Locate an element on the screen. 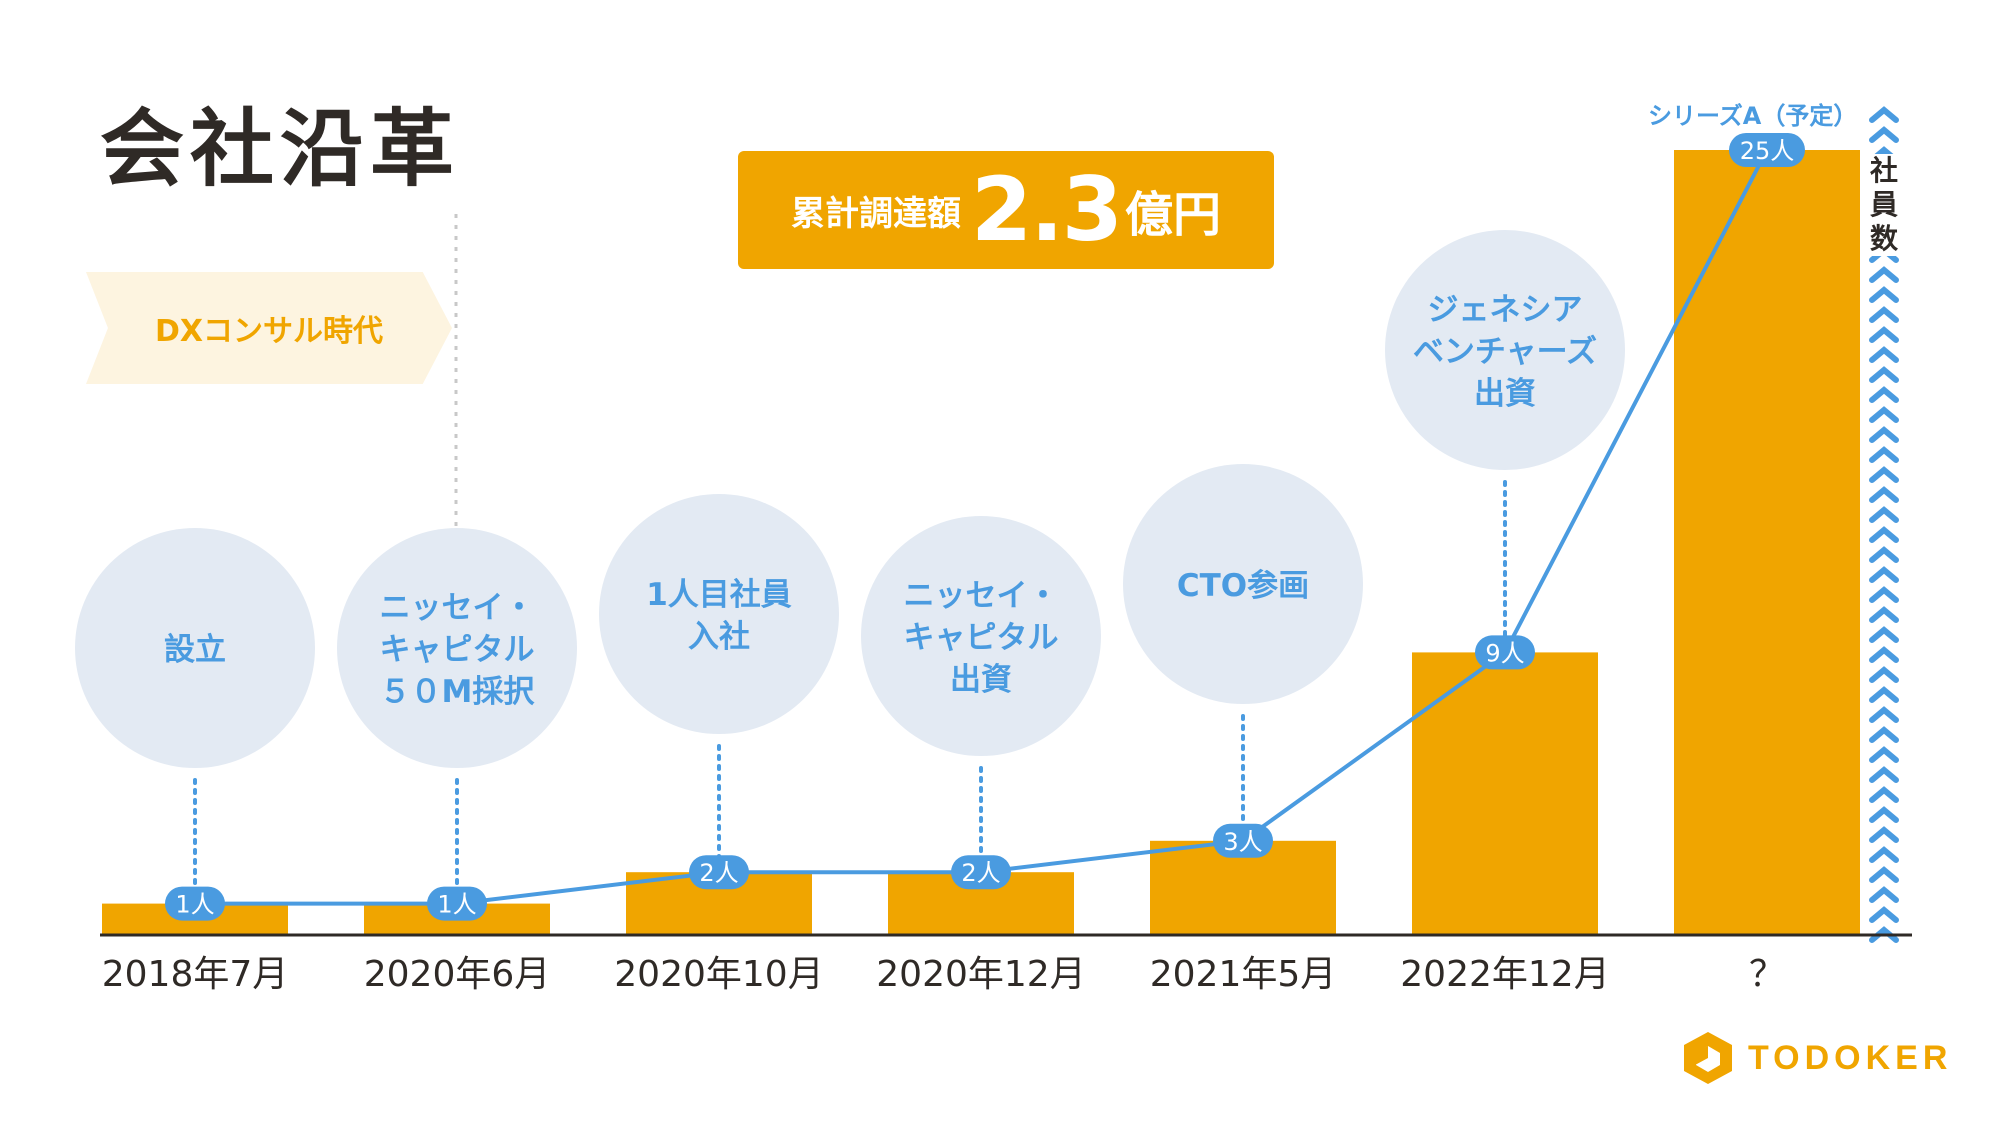 The width and height of the screenshot is (2000, 1125). company-logo: TODOKER is located at coordinates (1817, 1058).